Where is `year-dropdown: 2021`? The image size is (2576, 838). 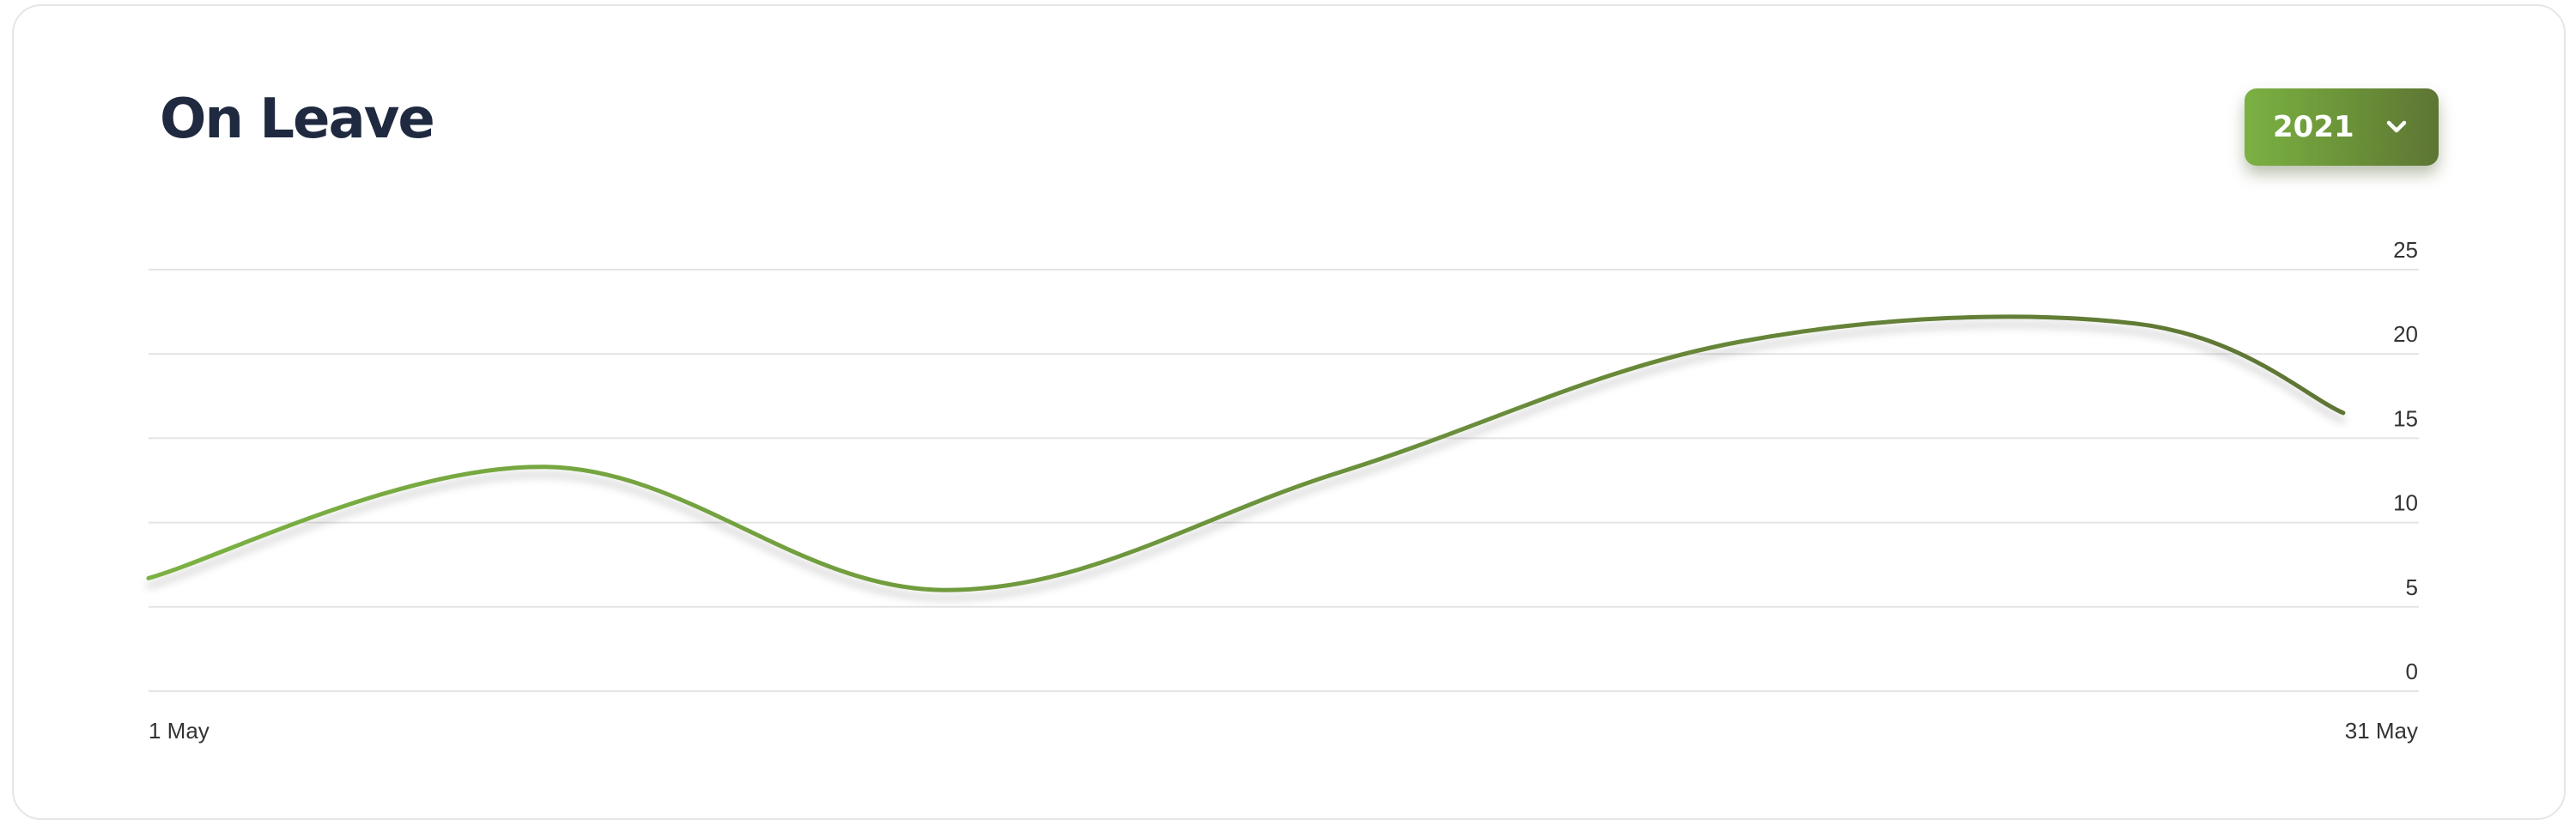 year-dropdown: 2021 is located at coordinates (2342, 127).